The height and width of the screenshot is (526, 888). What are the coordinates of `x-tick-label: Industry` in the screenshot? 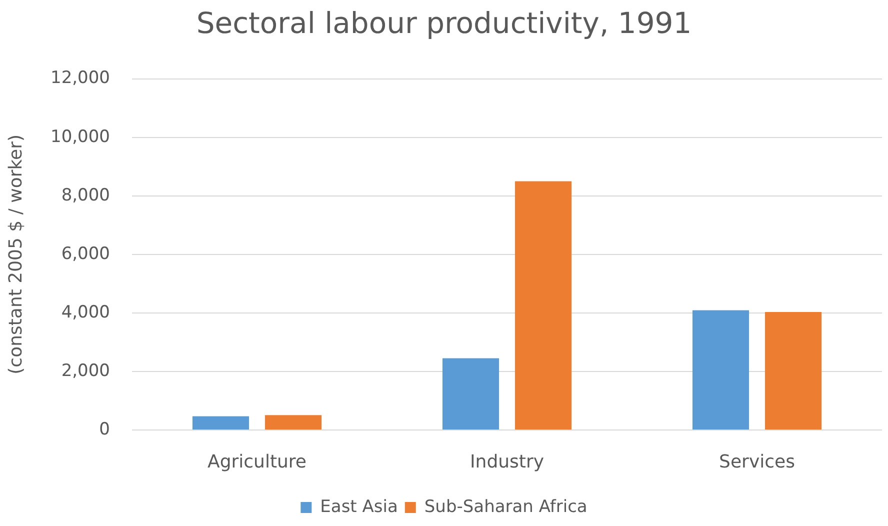 It's located at (507, 461).